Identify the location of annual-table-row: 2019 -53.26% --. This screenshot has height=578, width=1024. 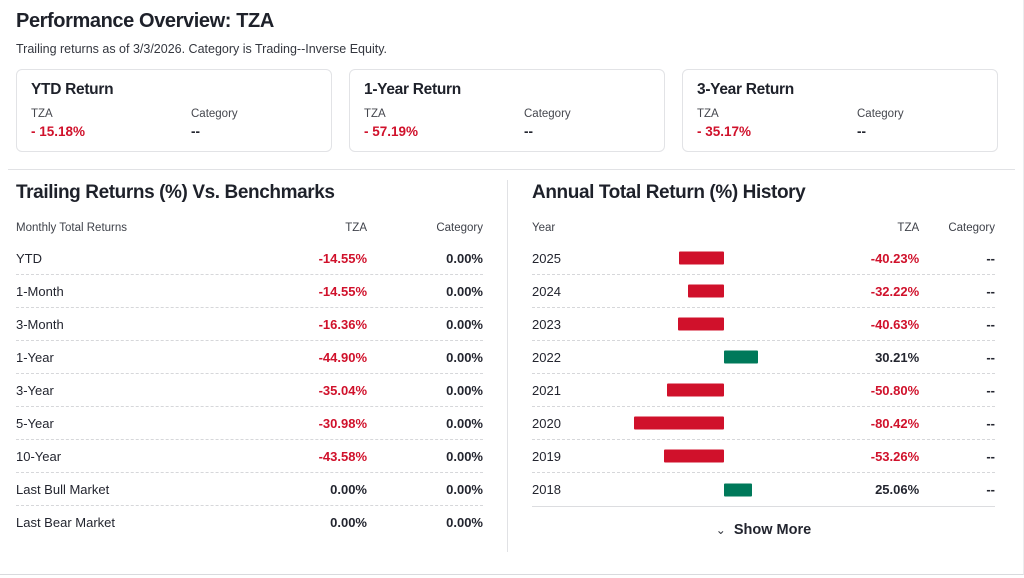
(763, 456).